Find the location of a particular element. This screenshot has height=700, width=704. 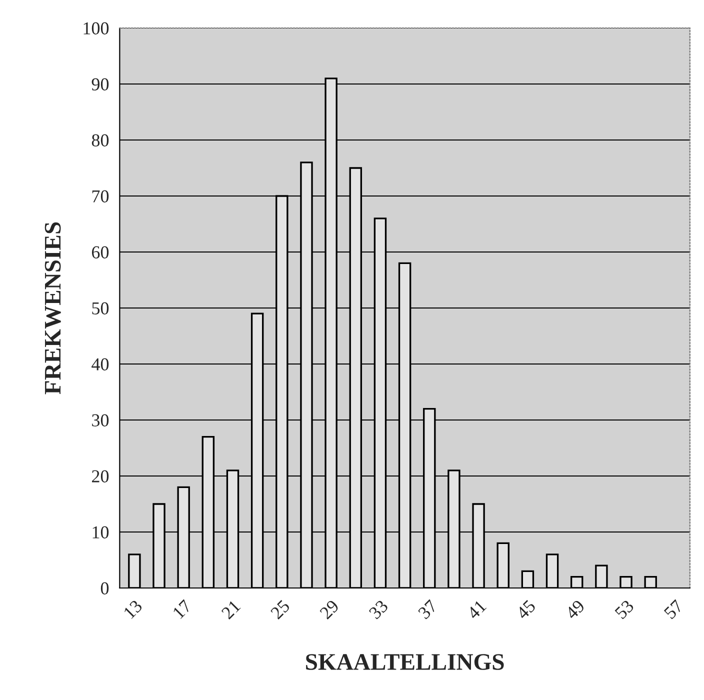

x-tick-label: 57 is located at coordinates (674, 609).